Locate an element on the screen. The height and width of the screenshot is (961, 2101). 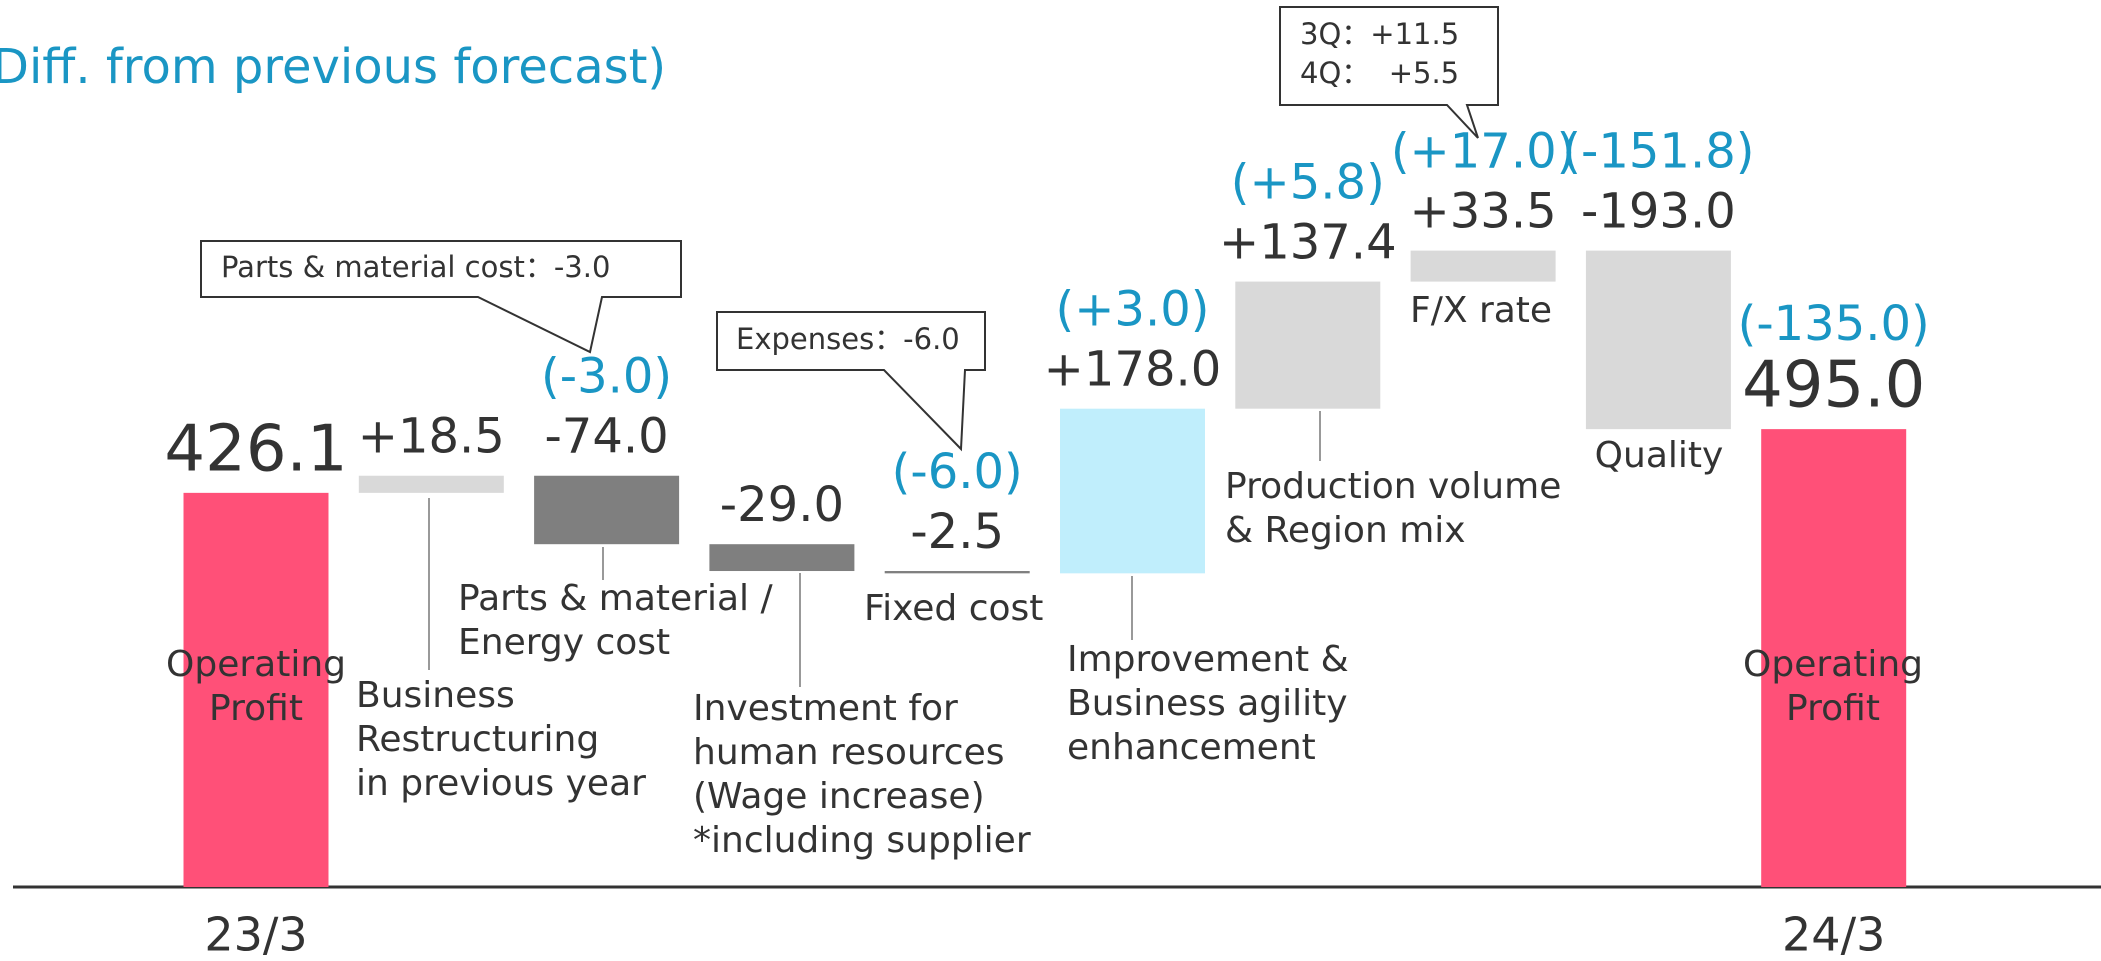
diff-label: (+17.0) is located at coordinates (1483, 152).